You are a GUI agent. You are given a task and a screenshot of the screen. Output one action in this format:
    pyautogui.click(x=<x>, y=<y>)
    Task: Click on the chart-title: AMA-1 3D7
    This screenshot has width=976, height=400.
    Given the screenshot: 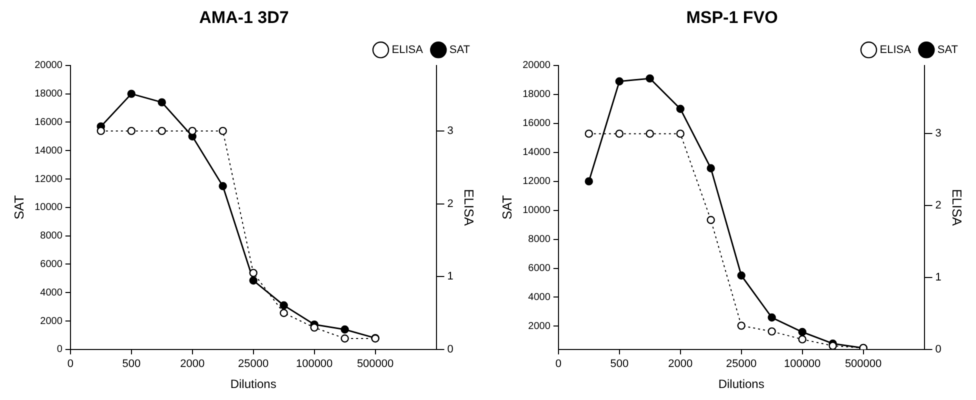 What is the action you would take?
    pyautogui.click(x=244, y=17)
    